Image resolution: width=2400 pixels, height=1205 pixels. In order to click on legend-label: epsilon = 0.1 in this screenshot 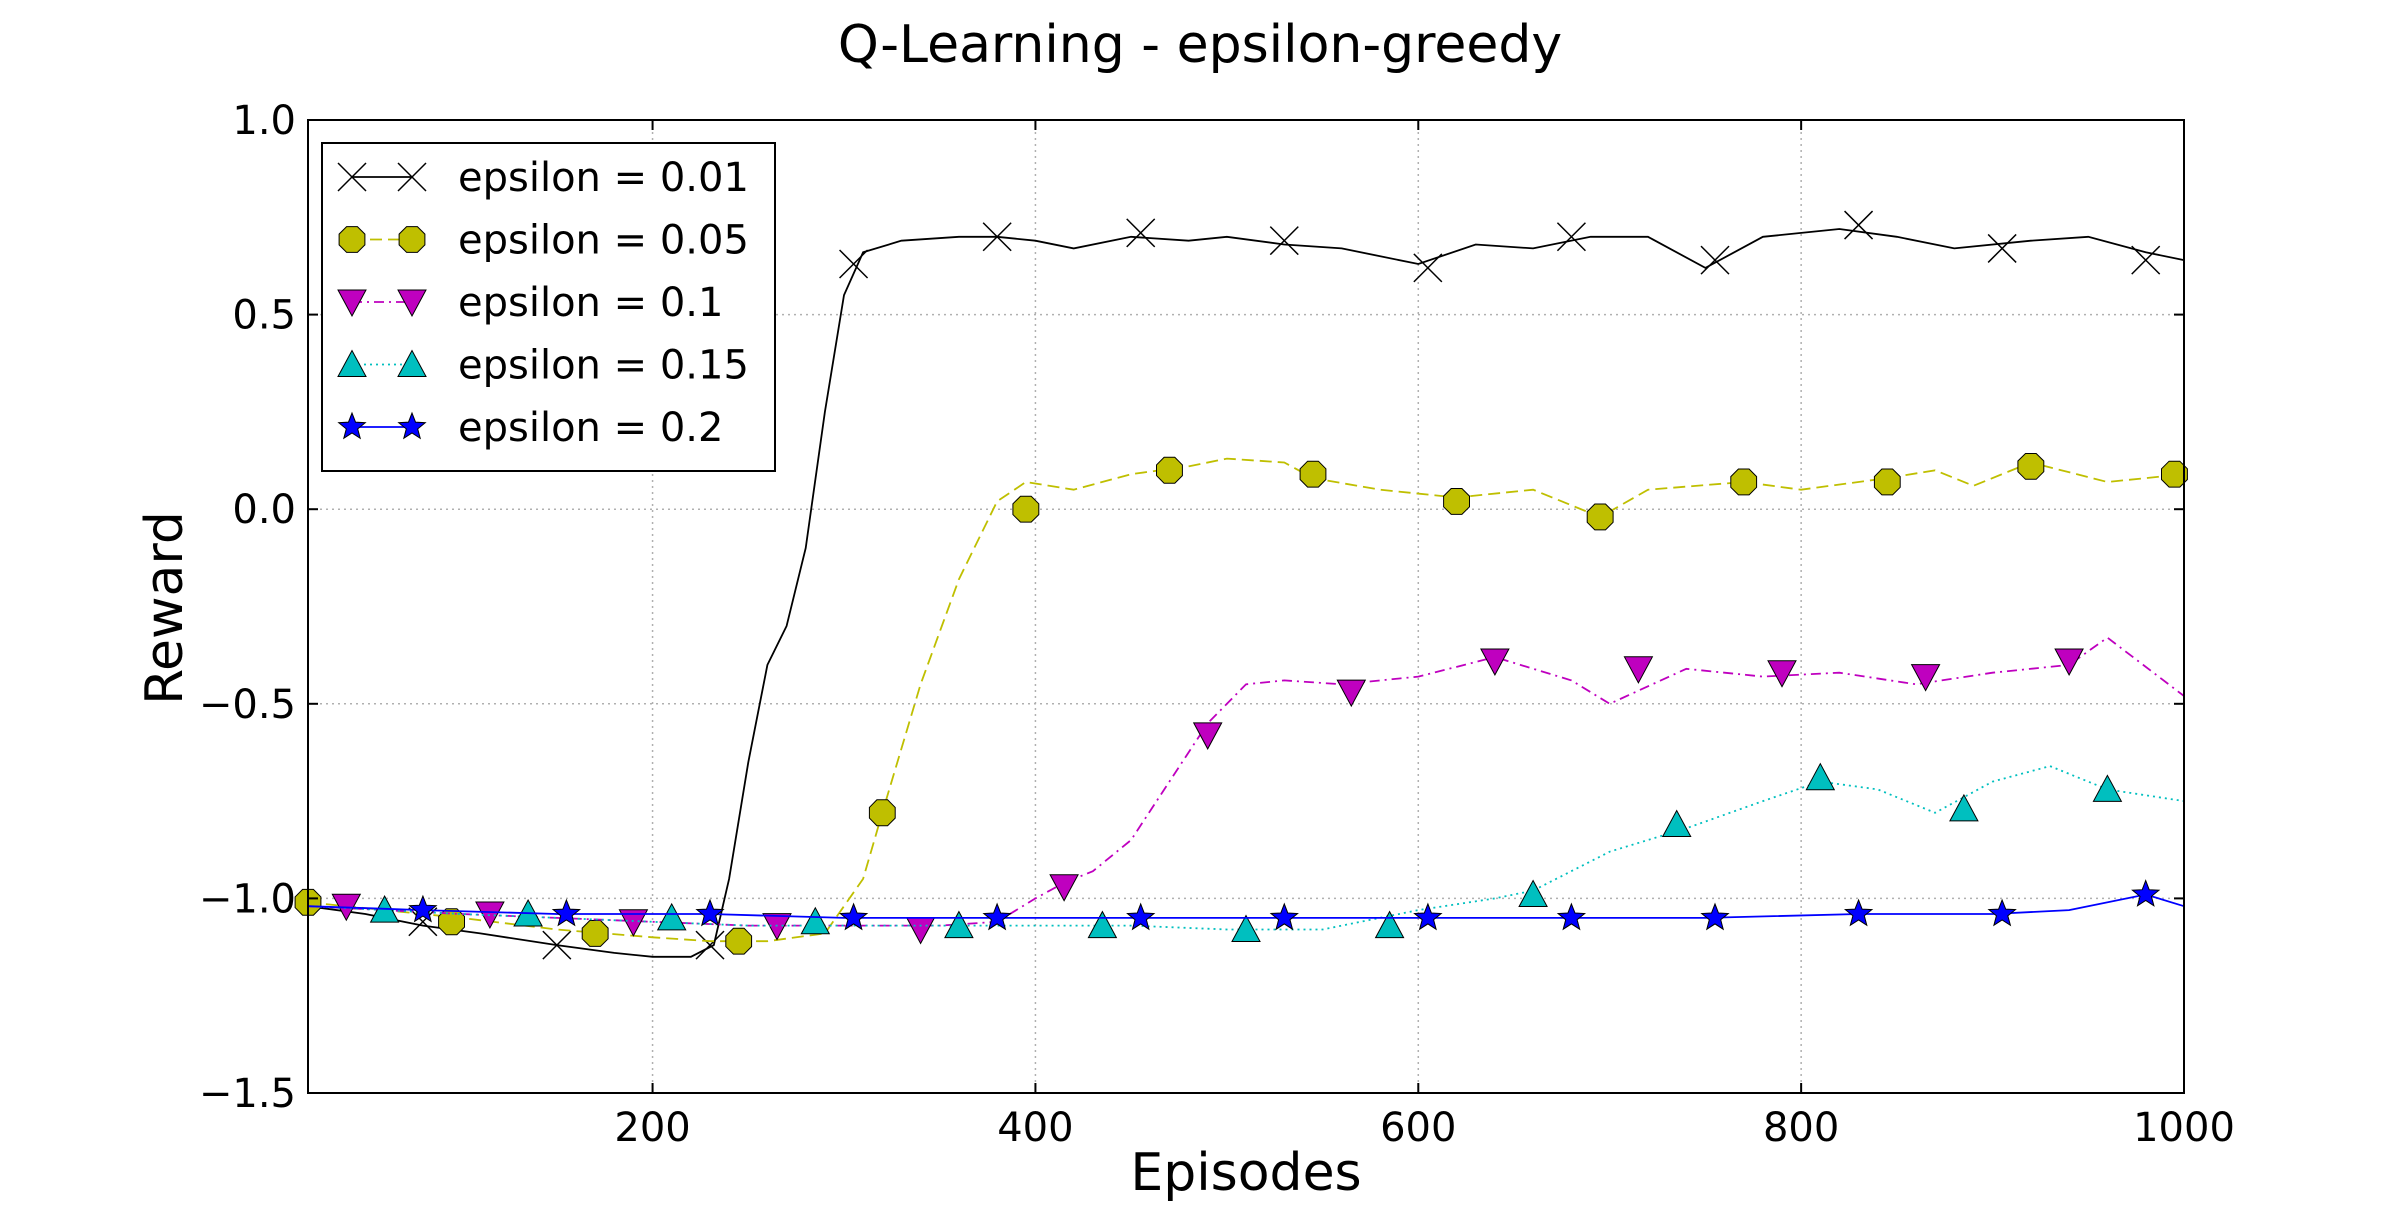, I will do `click(590, 303)`.